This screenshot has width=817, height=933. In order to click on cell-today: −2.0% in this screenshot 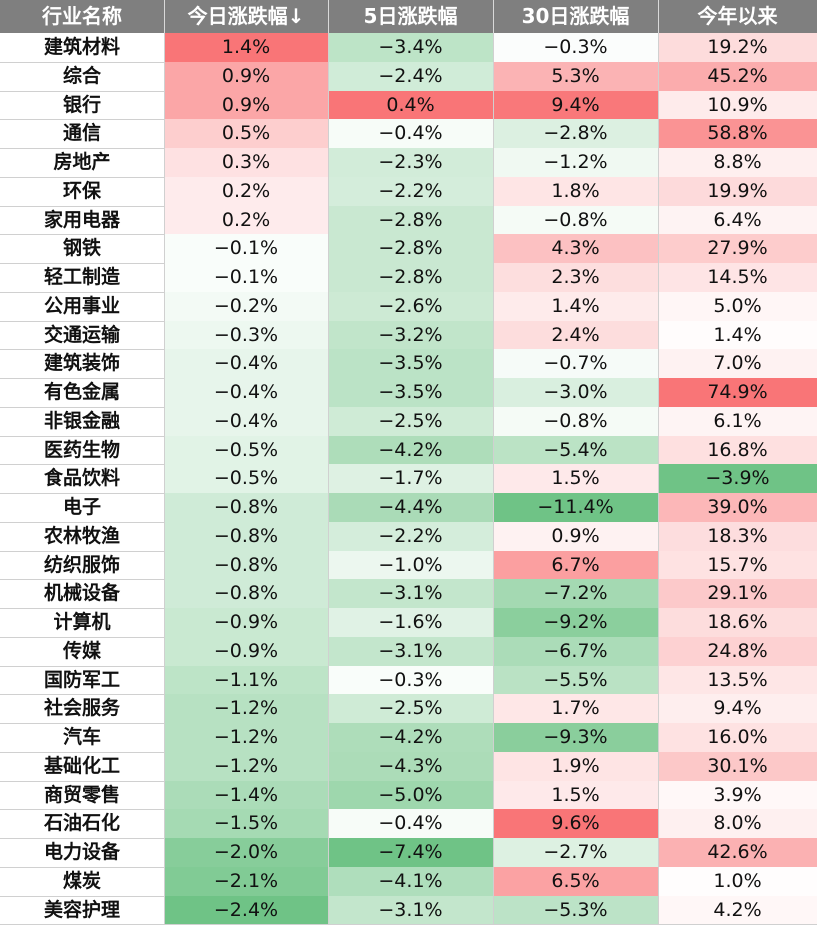, I will do `click(246, 852)`.